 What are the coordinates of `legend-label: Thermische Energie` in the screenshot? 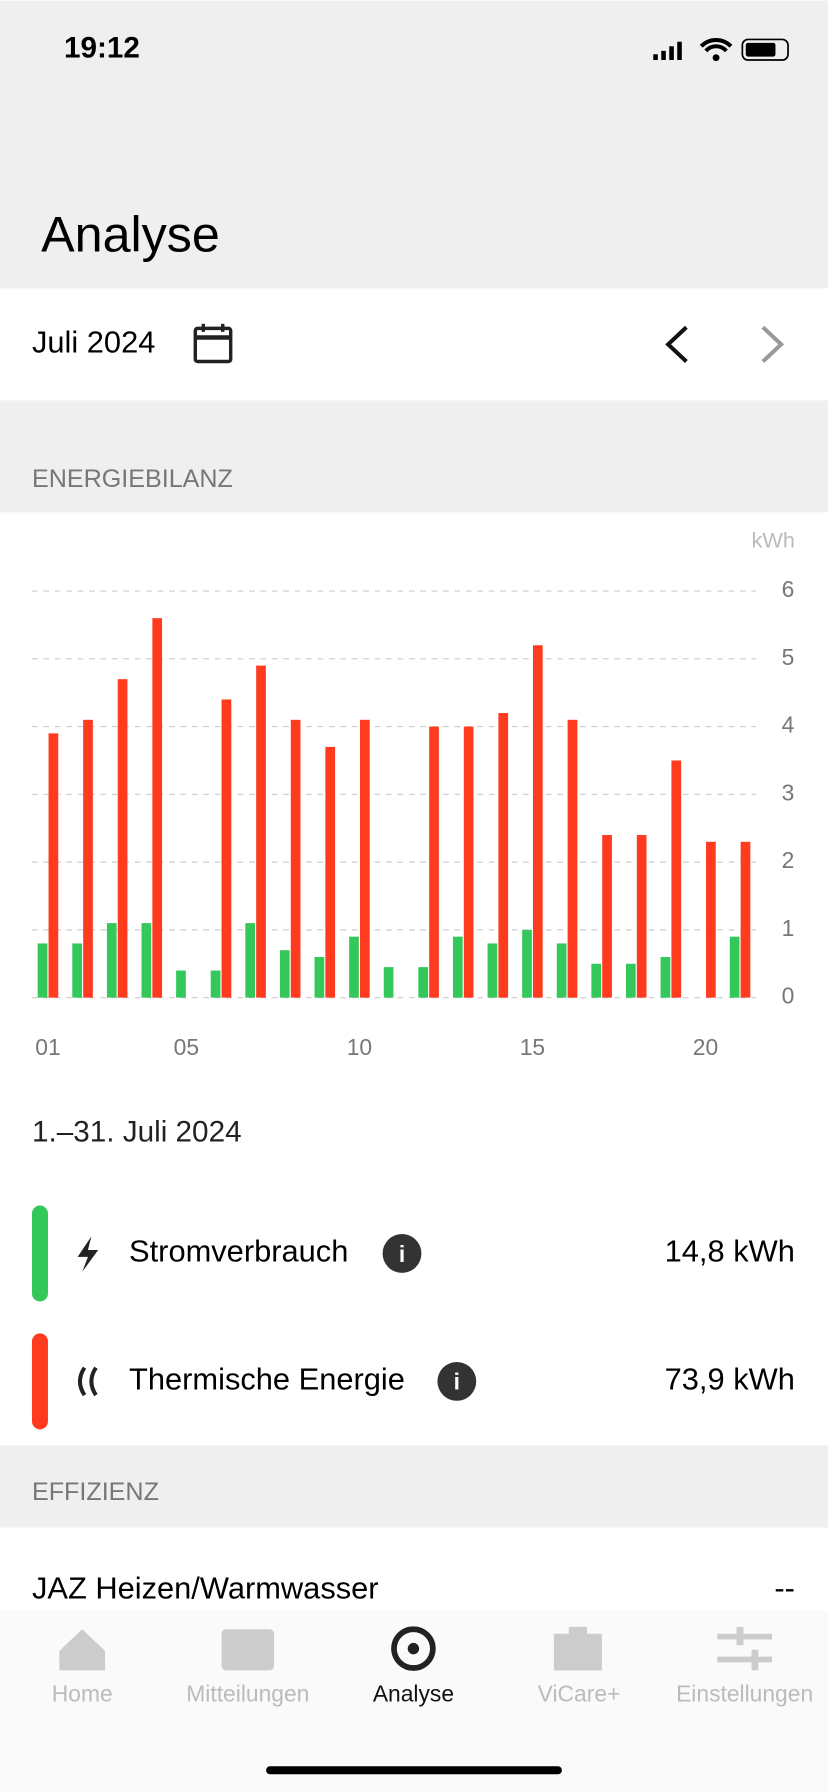 It's located at (267, 1379).